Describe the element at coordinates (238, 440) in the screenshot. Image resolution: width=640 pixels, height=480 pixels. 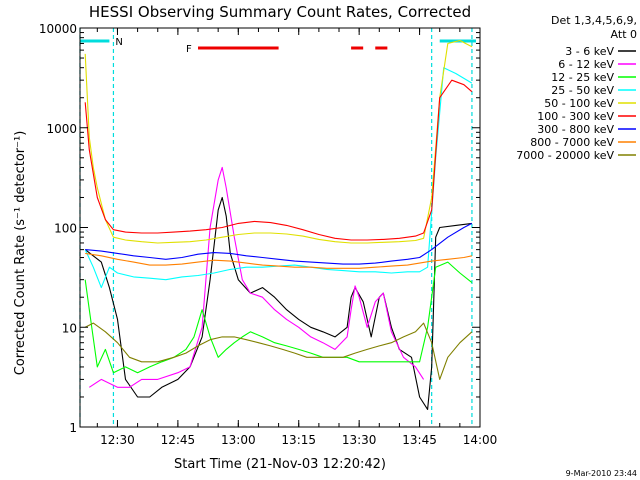
I see `x-tick-label-2: 13:00` at that location.